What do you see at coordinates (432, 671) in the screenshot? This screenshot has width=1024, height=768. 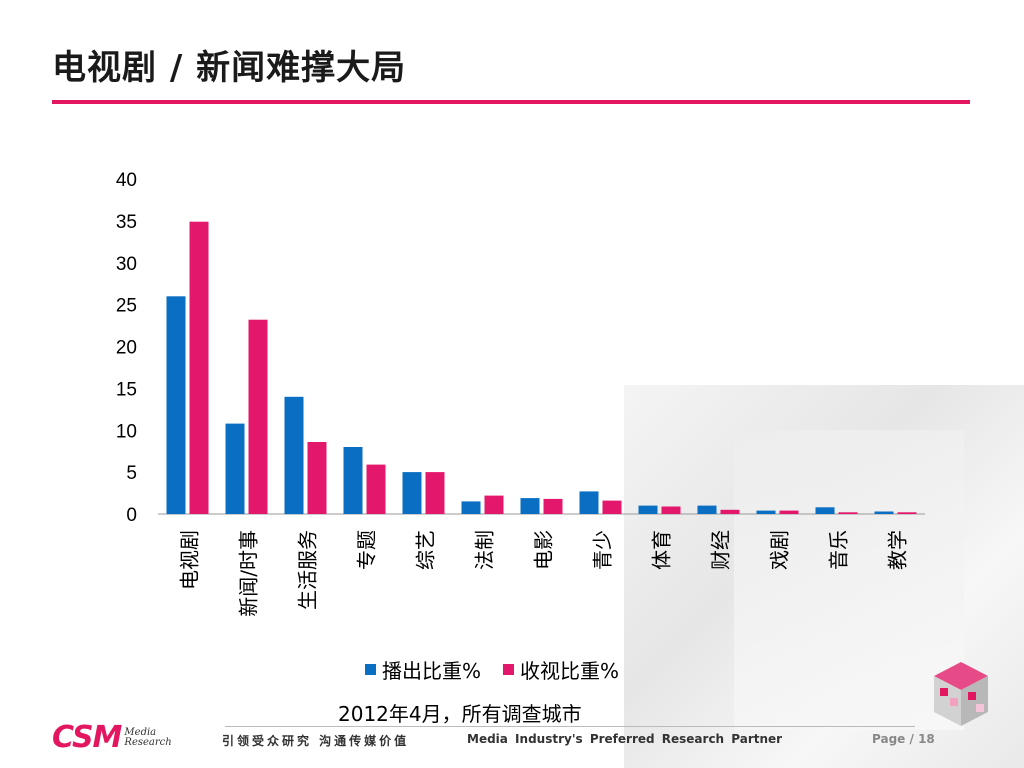 I see `legend-label-broadcast: 播出比重%` at bounding box center [432, 671].